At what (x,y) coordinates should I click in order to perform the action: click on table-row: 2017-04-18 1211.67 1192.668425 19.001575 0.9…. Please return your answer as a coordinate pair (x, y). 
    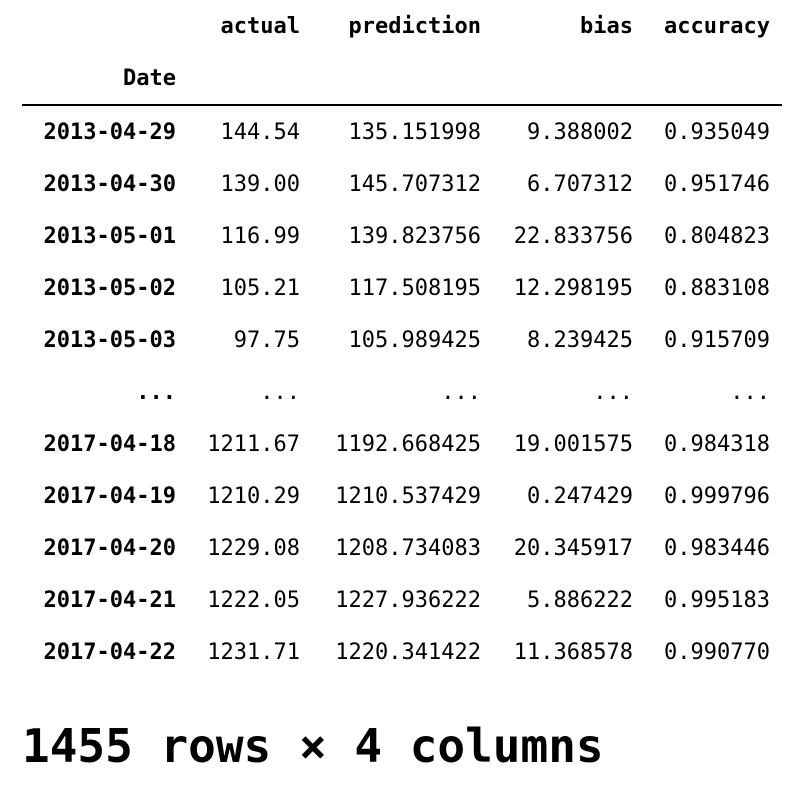
    Looking at the image, I should click on (402, 444).